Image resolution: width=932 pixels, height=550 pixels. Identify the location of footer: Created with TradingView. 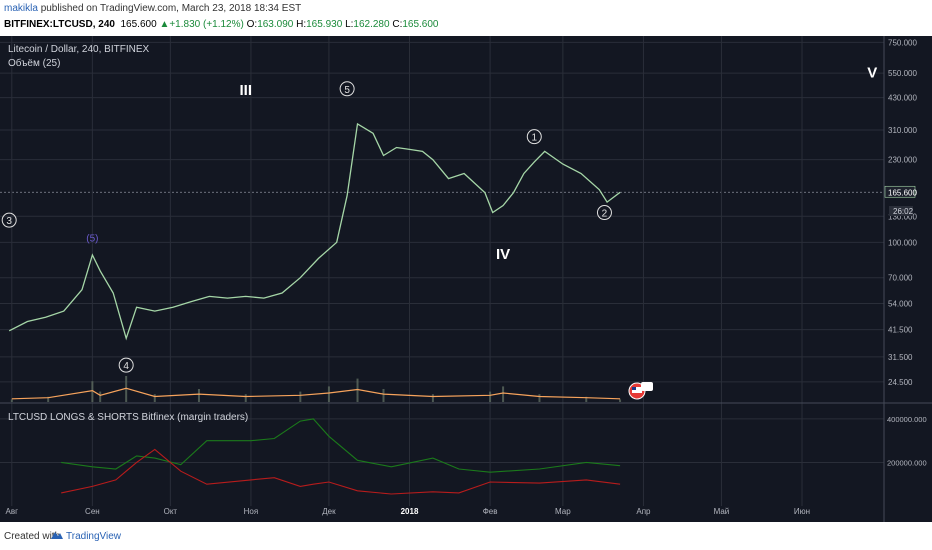
(466, 536).